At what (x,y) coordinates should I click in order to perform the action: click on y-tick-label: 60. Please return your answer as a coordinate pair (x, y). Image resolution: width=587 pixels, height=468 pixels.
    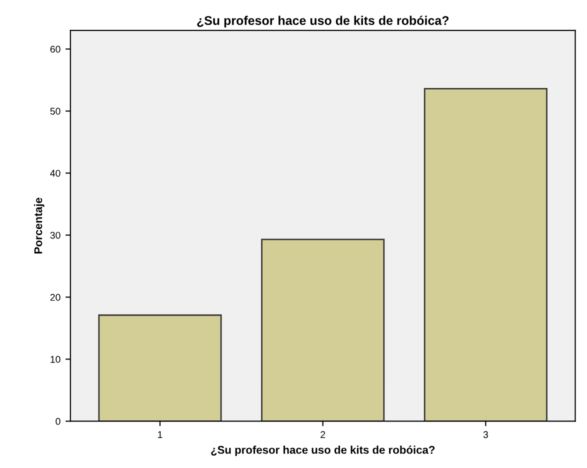
    Looking at the image, I should click on (55, 49).